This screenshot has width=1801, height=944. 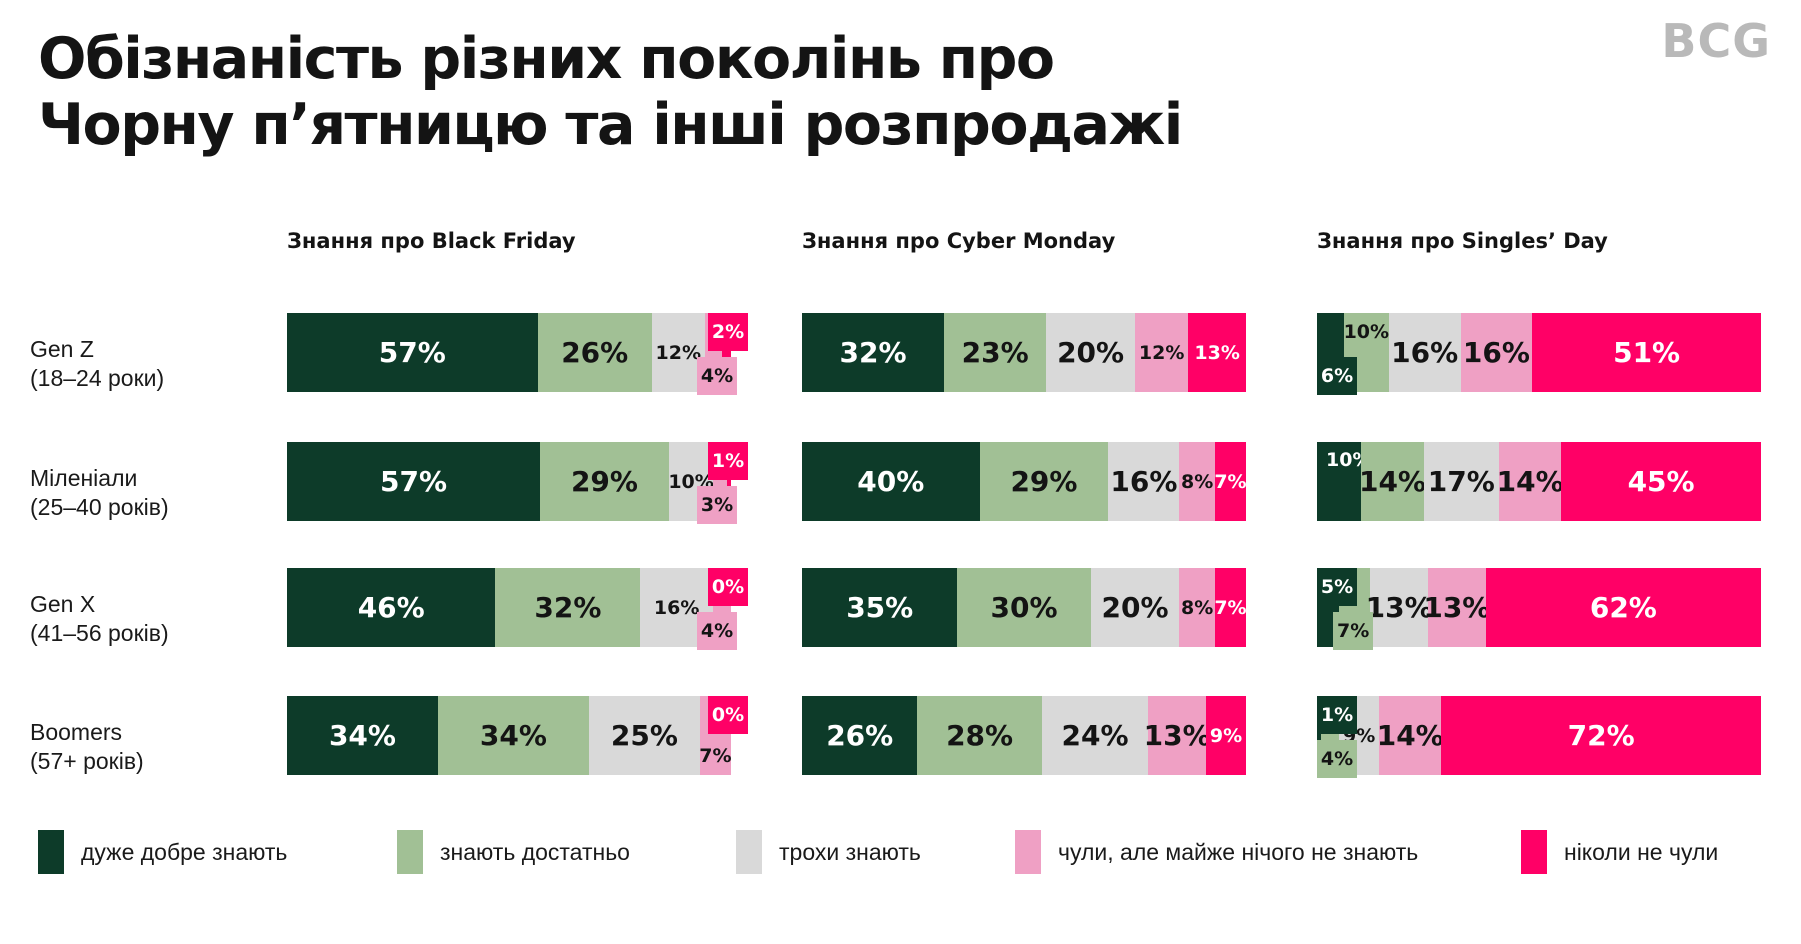 I want to click on callout-label: 5%, so click(x=1337, y=587).